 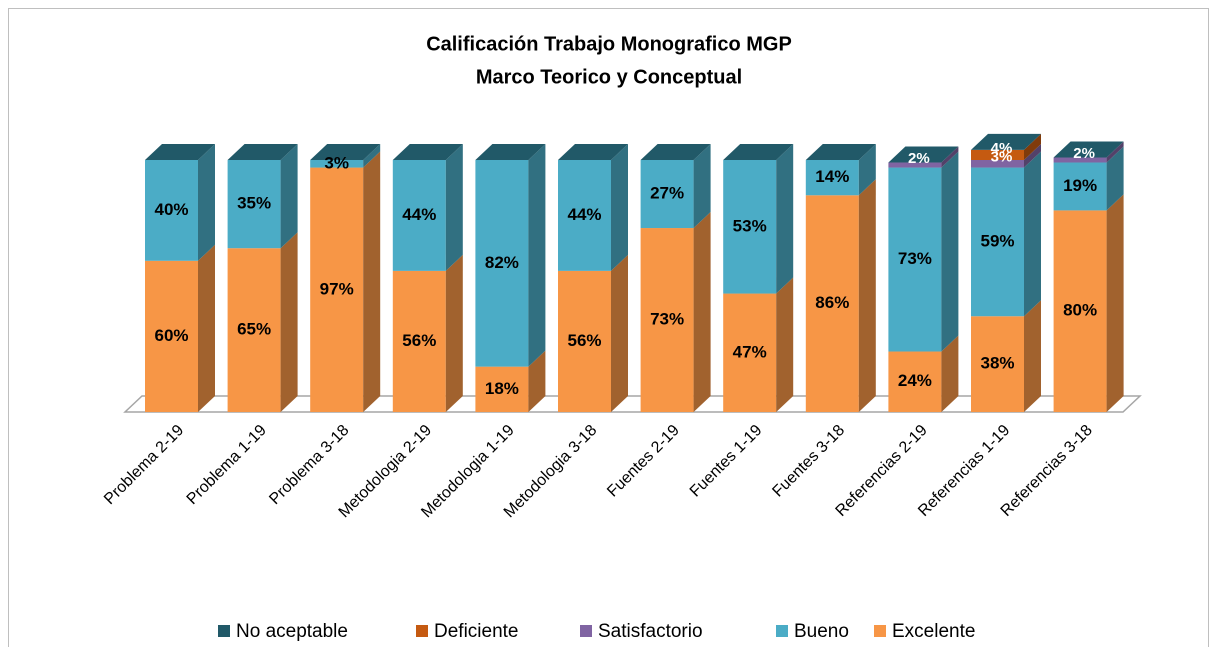 What do you see at coordinates (1002, 148) in the screenshot?
I see `data-label: 4%` at bounding box center [1002, 148].